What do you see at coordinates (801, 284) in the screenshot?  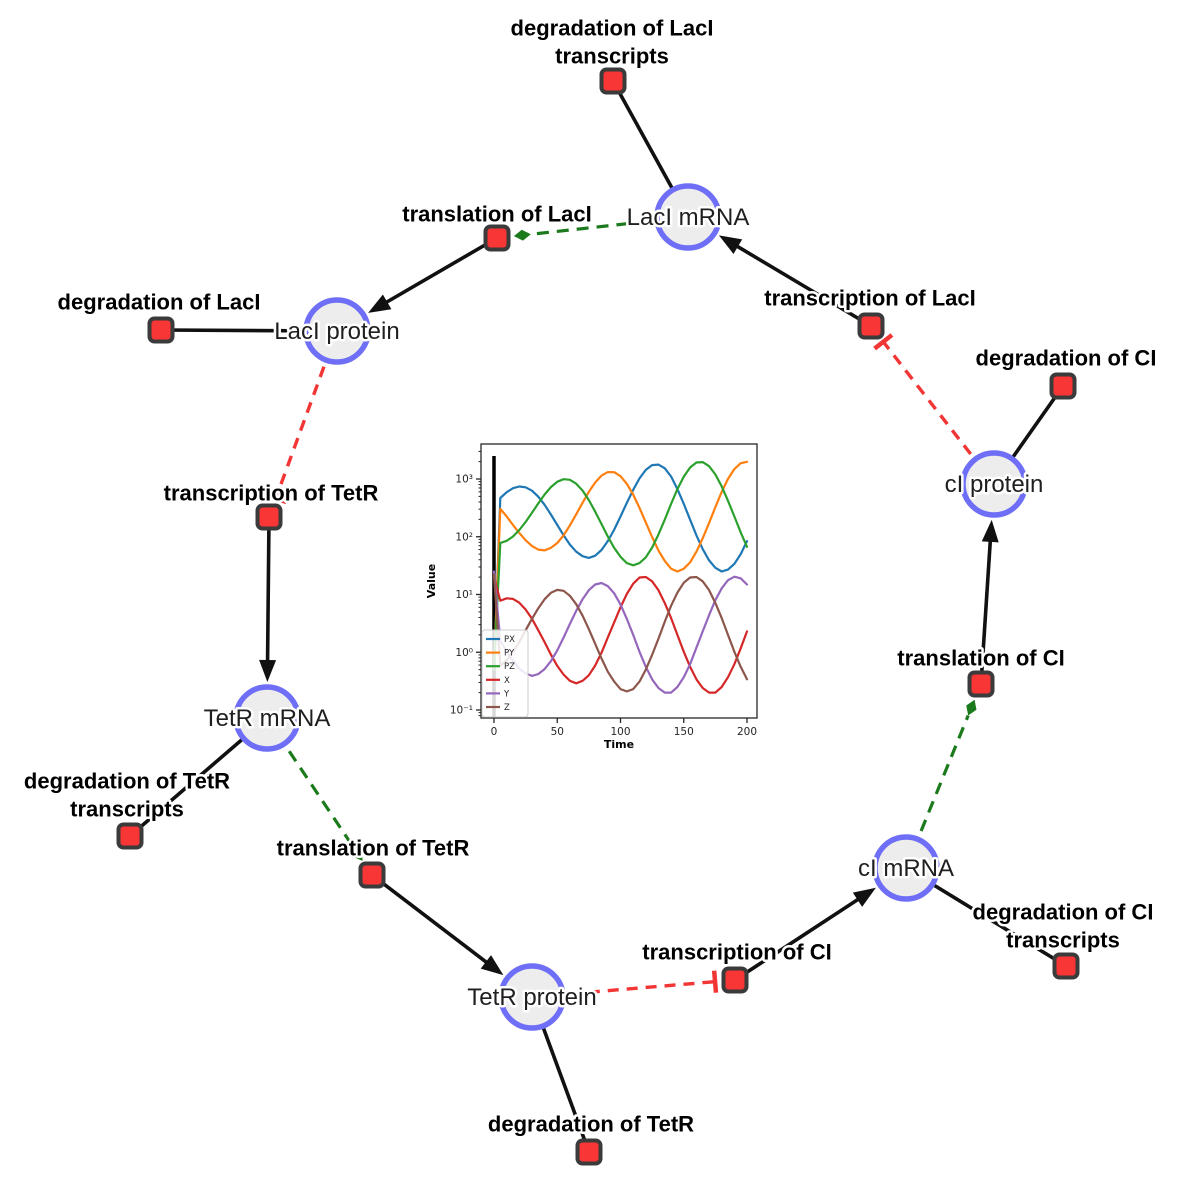 I see `edge-transcription-laci-laci-mrna` at bounding box center [801, 284].